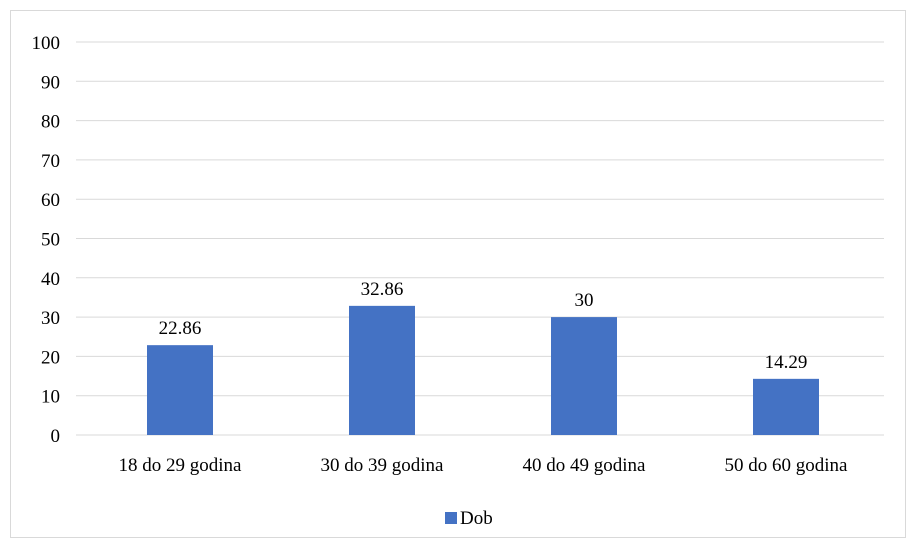 Image resolution: width=917 pixels, height=541 pixels. Describe the element at coordinates (585, 465) in the screenshot. I see `category-label: 40 do 49 godina` at that location.